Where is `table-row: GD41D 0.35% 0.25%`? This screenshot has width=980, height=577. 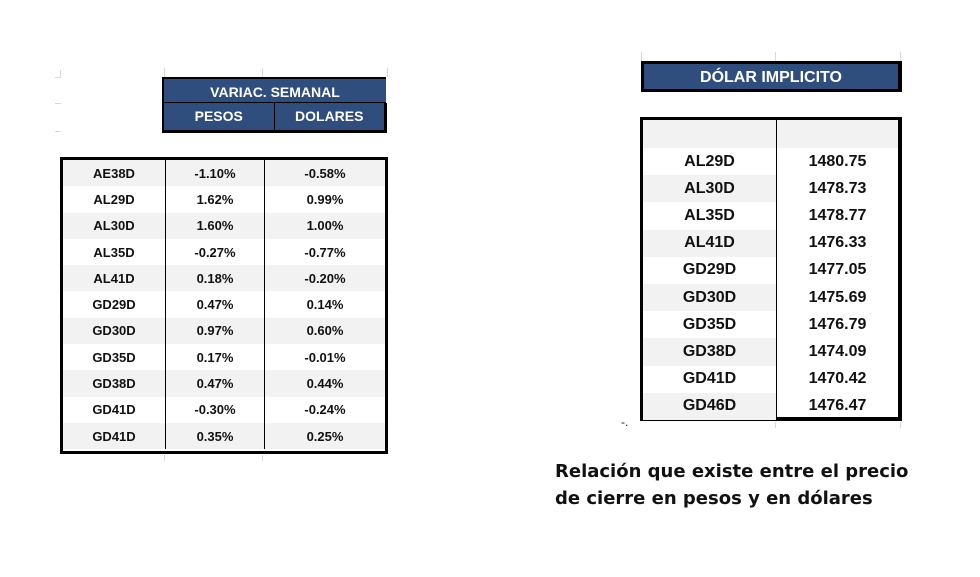
table-row: GD41D 0.35% 0.25% is located at coordinates (224, 436).